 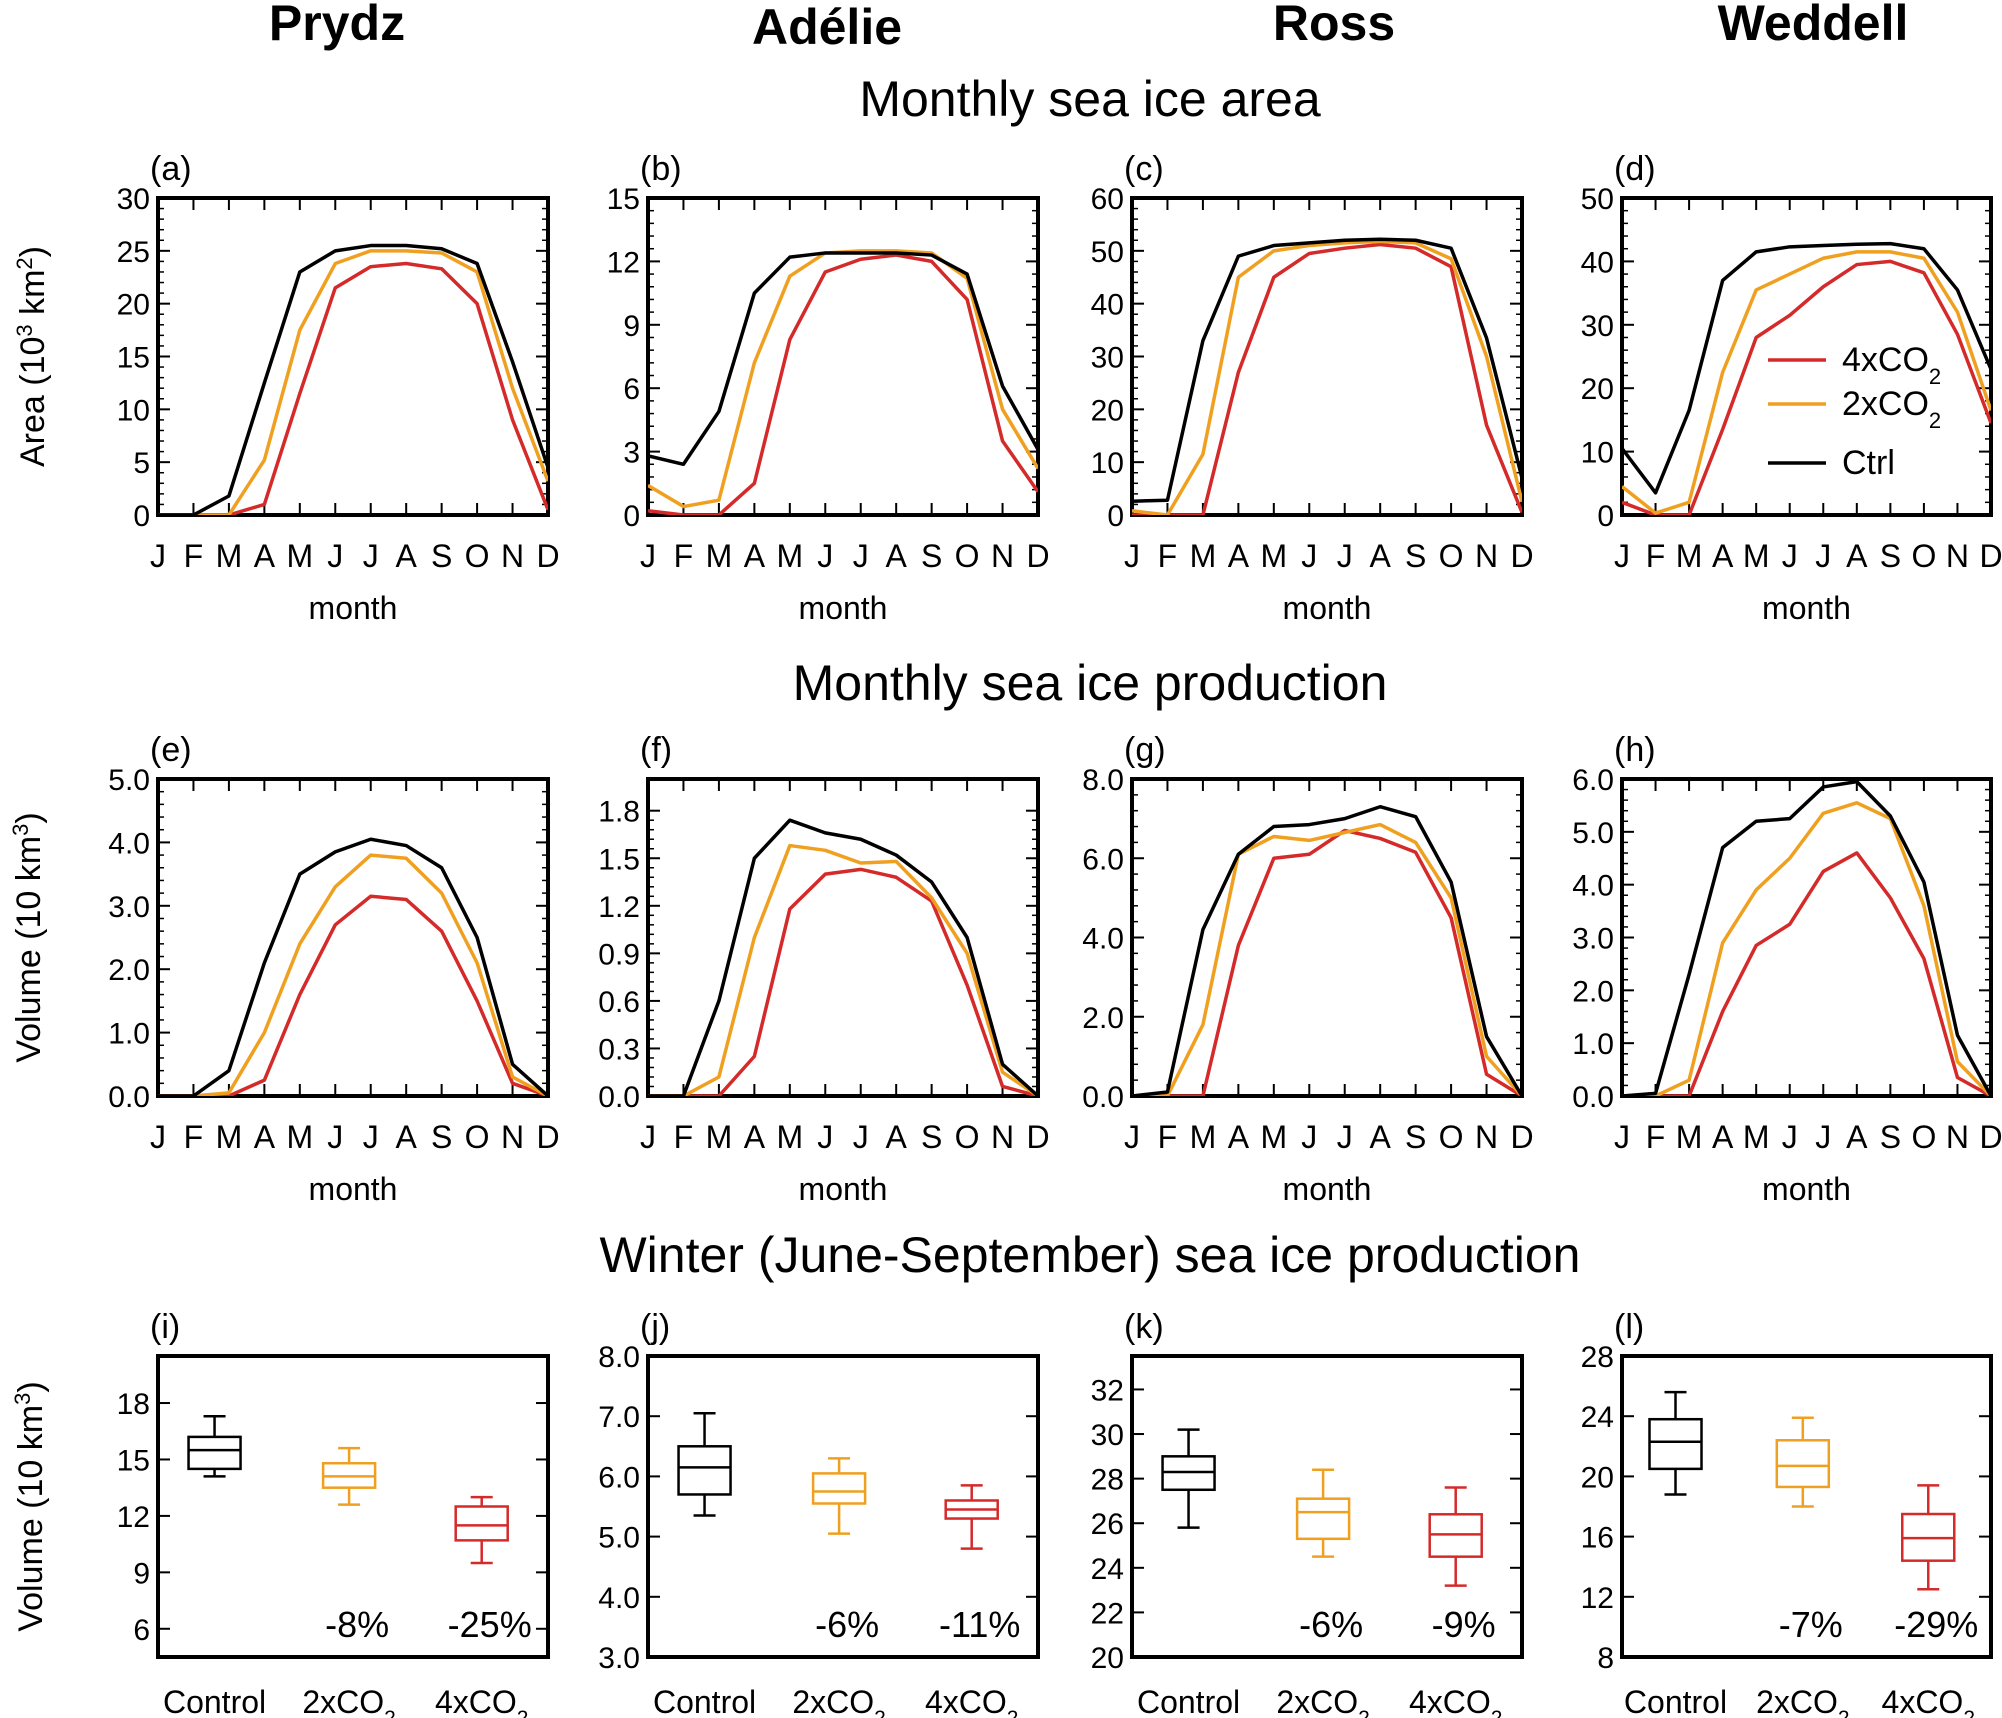 I want to click on y-tick-label: 10, so click(x=1107, y=463).